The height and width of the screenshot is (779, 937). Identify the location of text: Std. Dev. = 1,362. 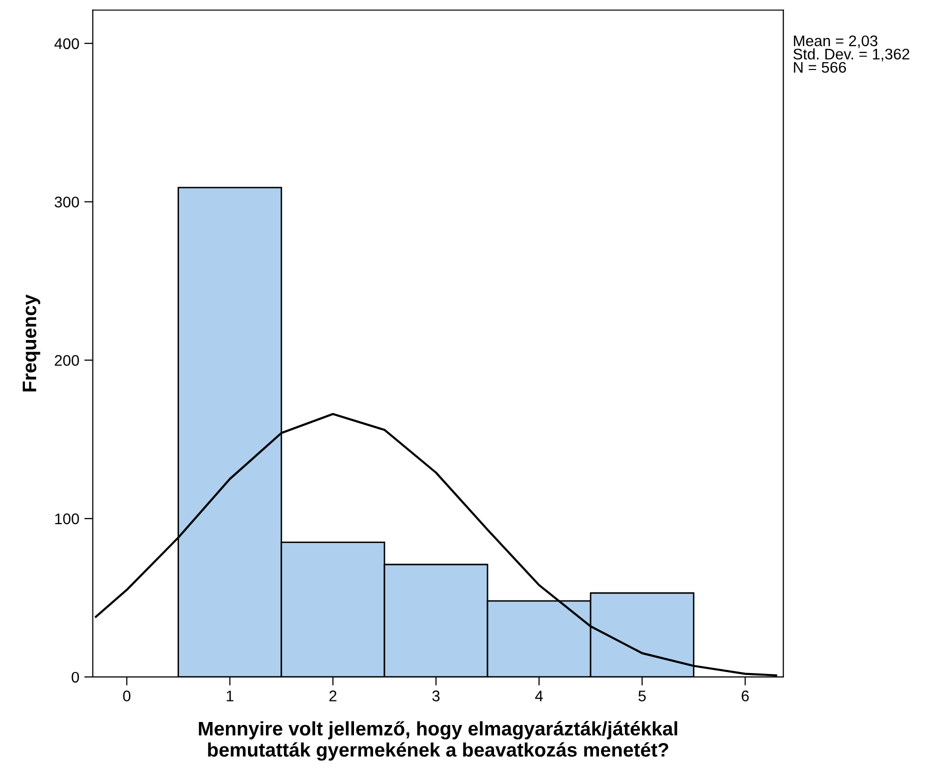
(851, 55).